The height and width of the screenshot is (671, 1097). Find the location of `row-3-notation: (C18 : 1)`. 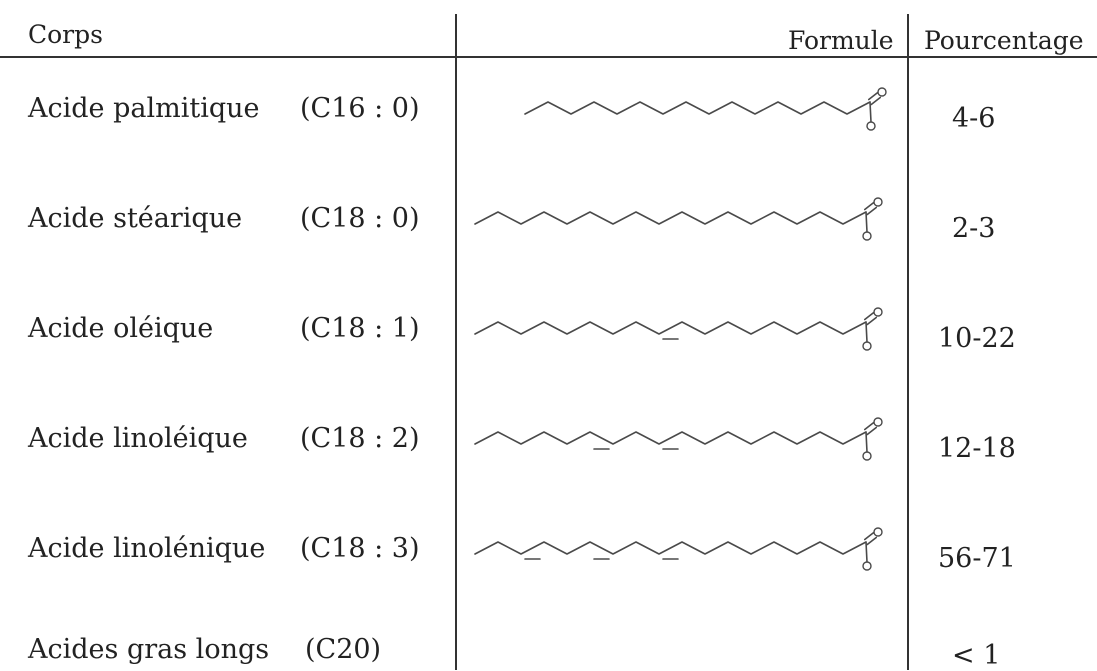

row-3-notation: (C18 : 1) is located at coordinates (360, 328).